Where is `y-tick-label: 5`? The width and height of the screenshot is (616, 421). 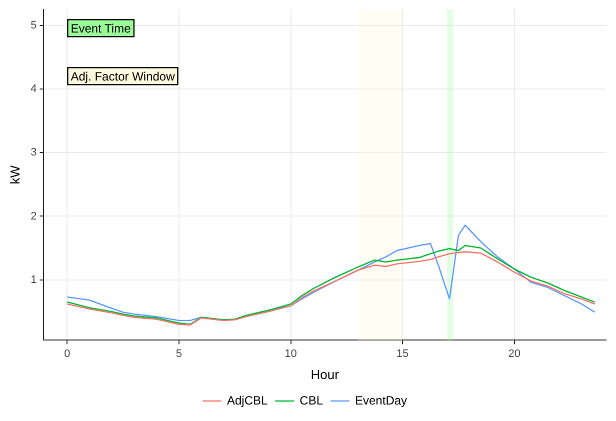
y-tick-label: 5 is located at coordinates (33, 26).